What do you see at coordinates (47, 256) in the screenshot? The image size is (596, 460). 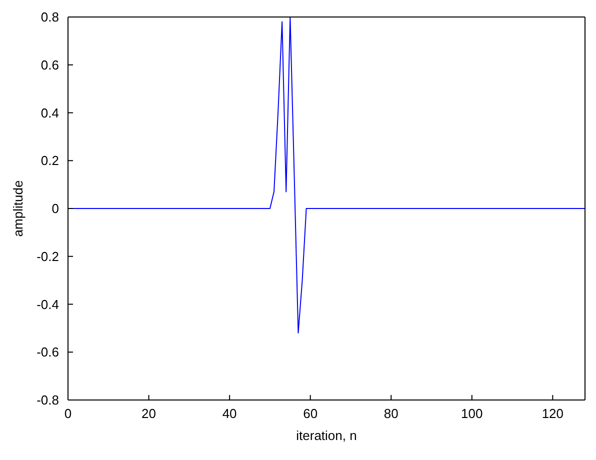 I see `y-tick-label: -0.2` at bounding box center [47, 256].